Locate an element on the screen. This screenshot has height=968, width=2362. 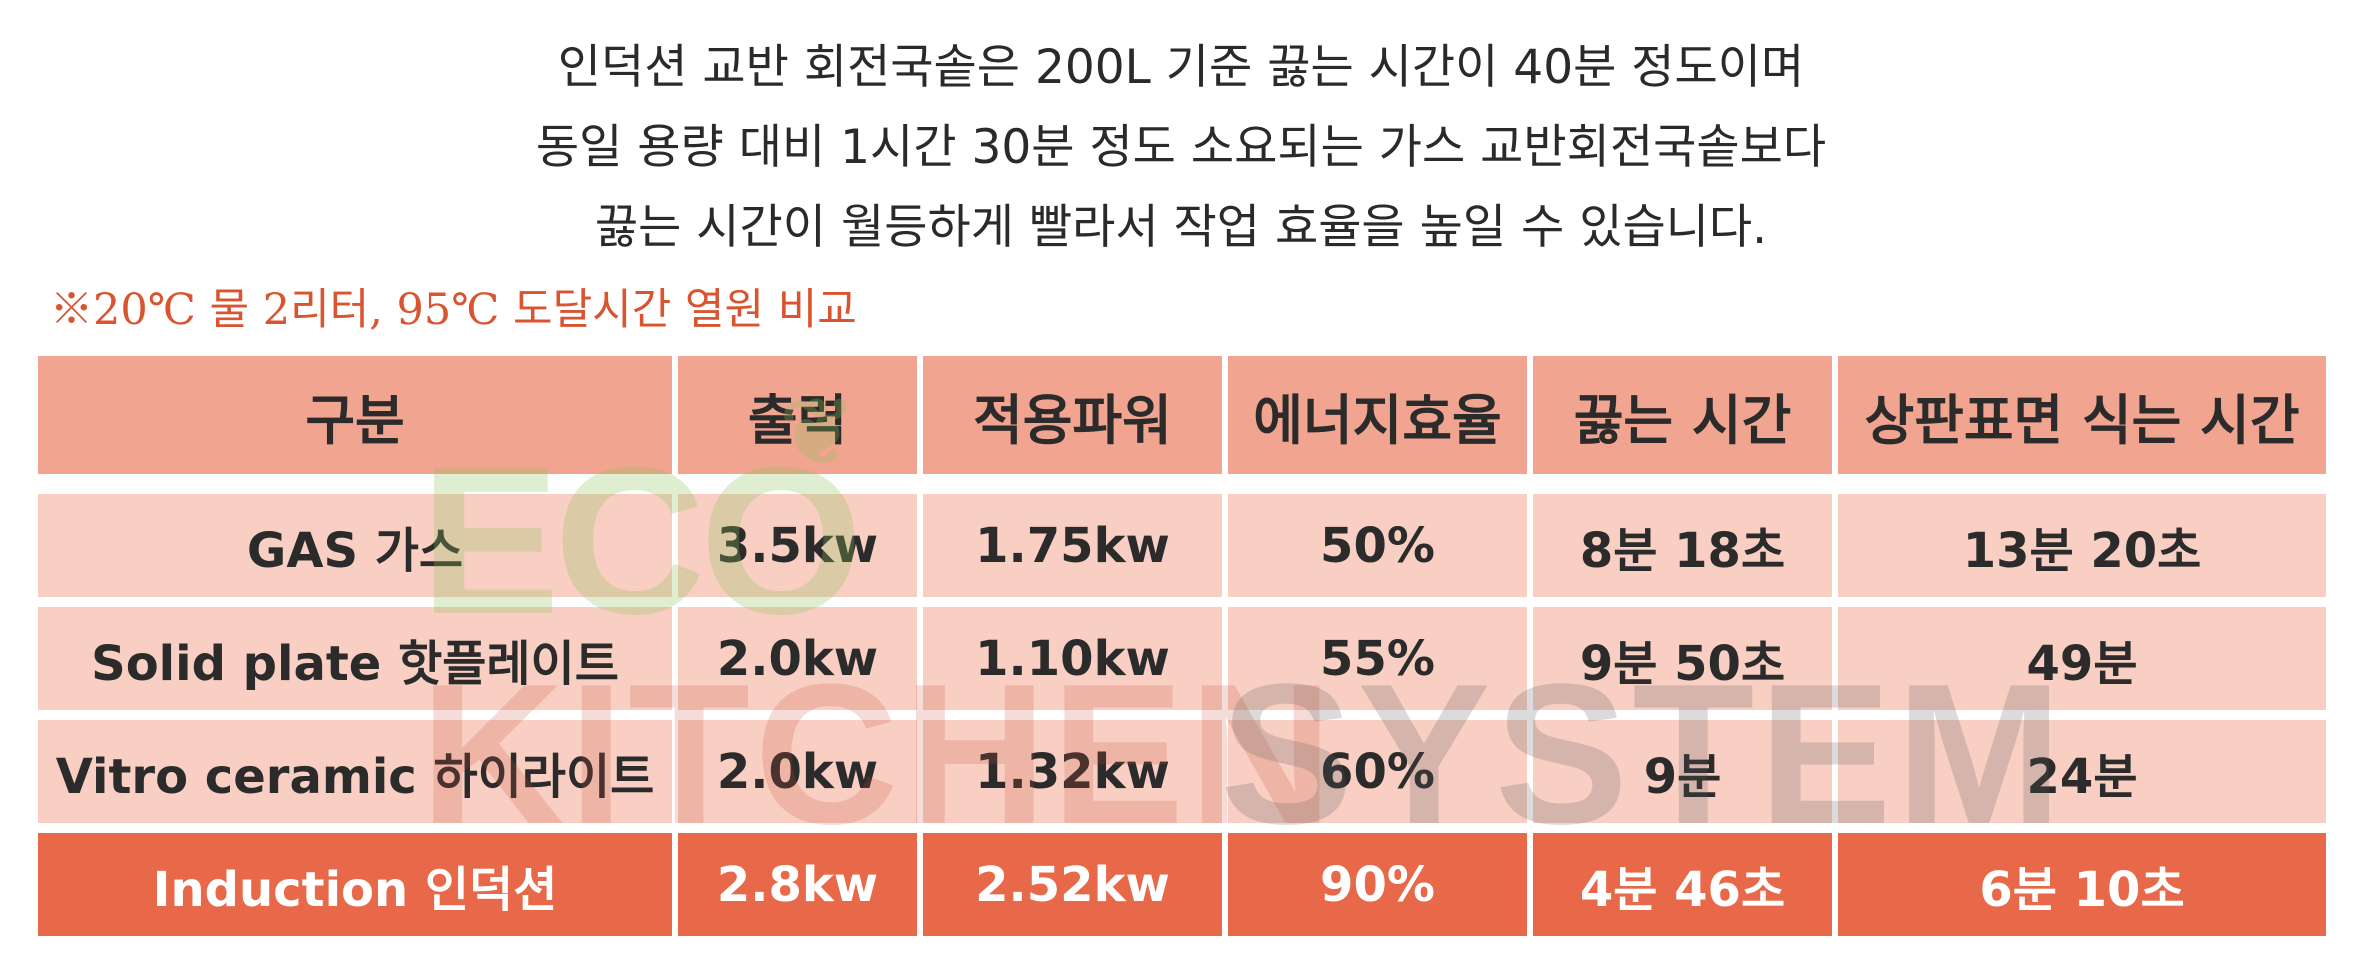
row-cell-applied-power: 1.10kw is located at coordinates (1075, 658).